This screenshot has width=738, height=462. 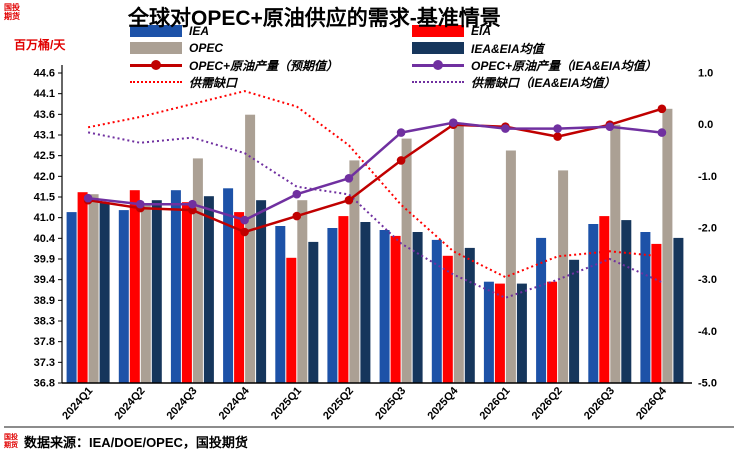 What do you see at coordinates (156, 48) in the screenshot?
I see `legend-bar-swatch` at bounding box center [156, 48].